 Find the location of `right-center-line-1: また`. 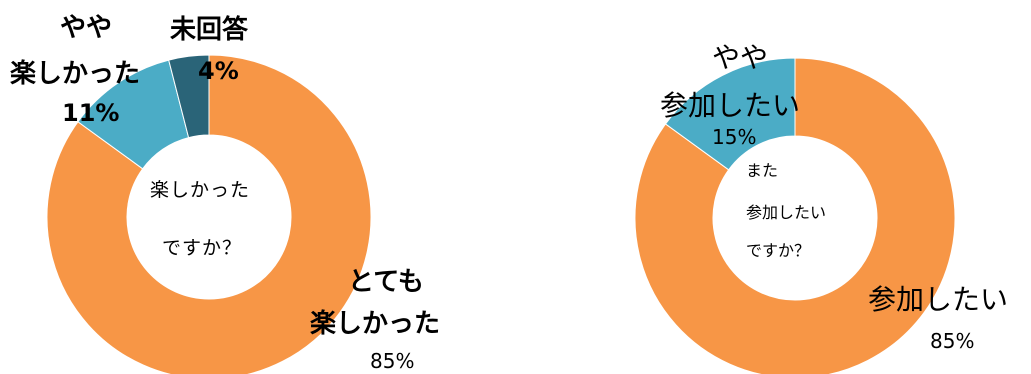

right-center-line-1: また is located at coordinates (762, 170).